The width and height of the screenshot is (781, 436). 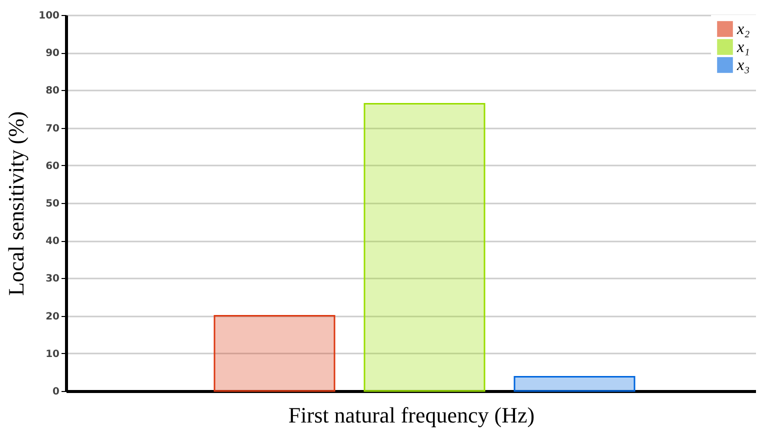 I want to click on y-tick-label: 80, so click(x=53, y=91).